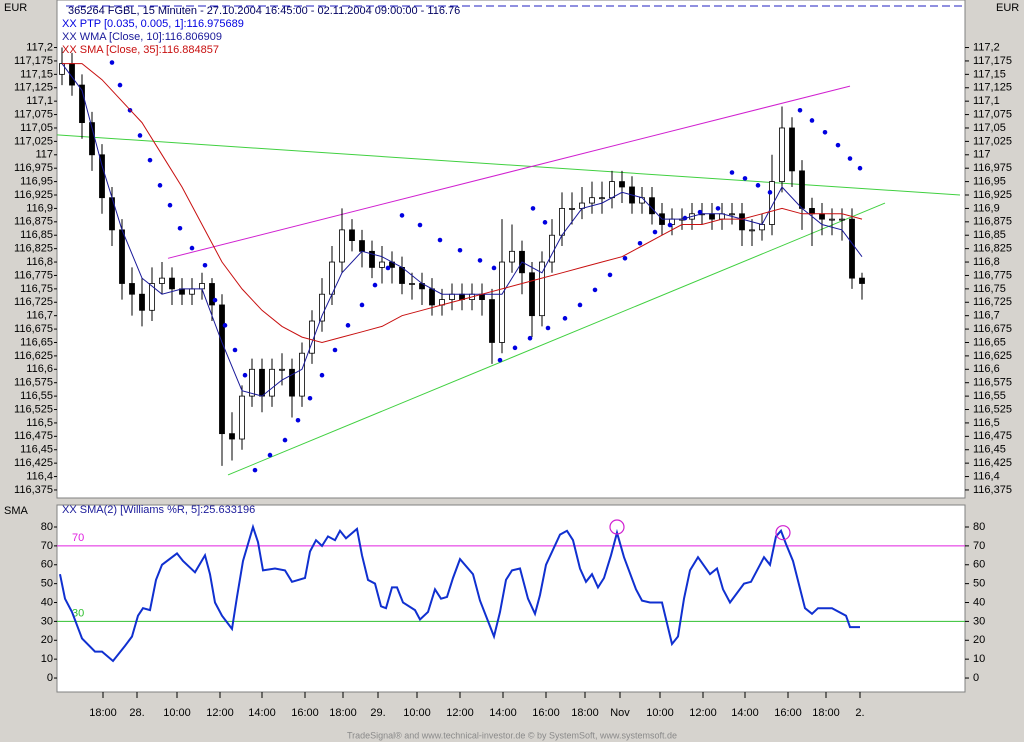 The width and height of the screenshot is (1024, 742). I want to click on x-tick-label: 18:00, so click(585, 713).